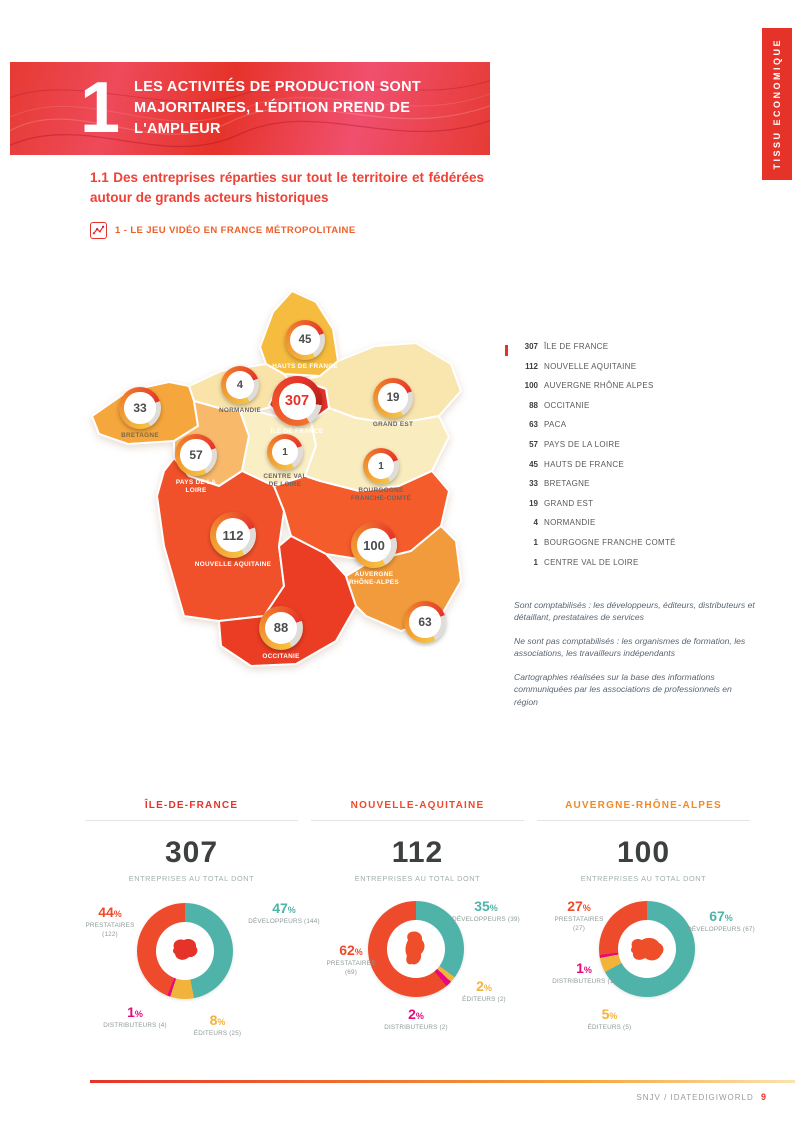 This screenshot has width=800, height=1131. What do you see at coordinates (595, 430) in the screenshot?
I see `legend-item: 63 PACA` at bounding box center [595, 430].